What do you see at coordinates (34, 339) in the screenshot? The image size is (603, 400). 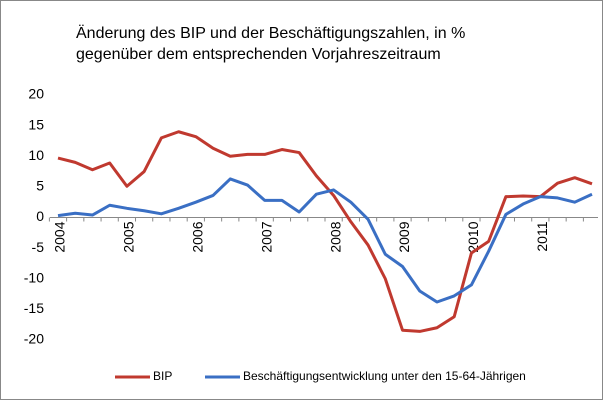 I see `y-tick-label: -20` at bounding box center [34, 339].